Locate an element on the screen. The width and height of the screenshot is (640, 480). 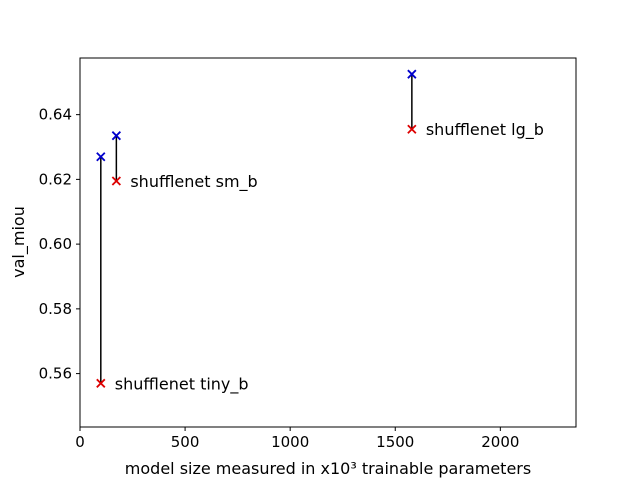
y-axis: 0.56 0.58 0.60 0.62 0.64 is located at coordinates (59, 244).